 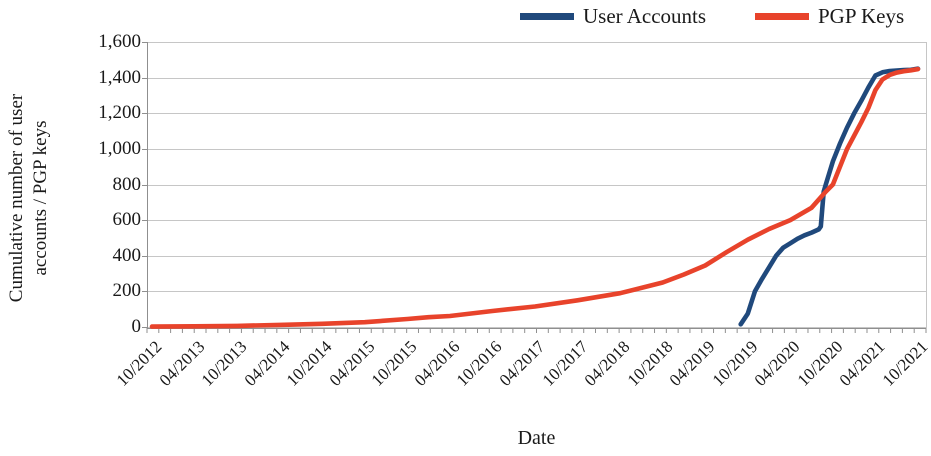 I want to click on x-axis-title: Date, so click(x=536, y=438).